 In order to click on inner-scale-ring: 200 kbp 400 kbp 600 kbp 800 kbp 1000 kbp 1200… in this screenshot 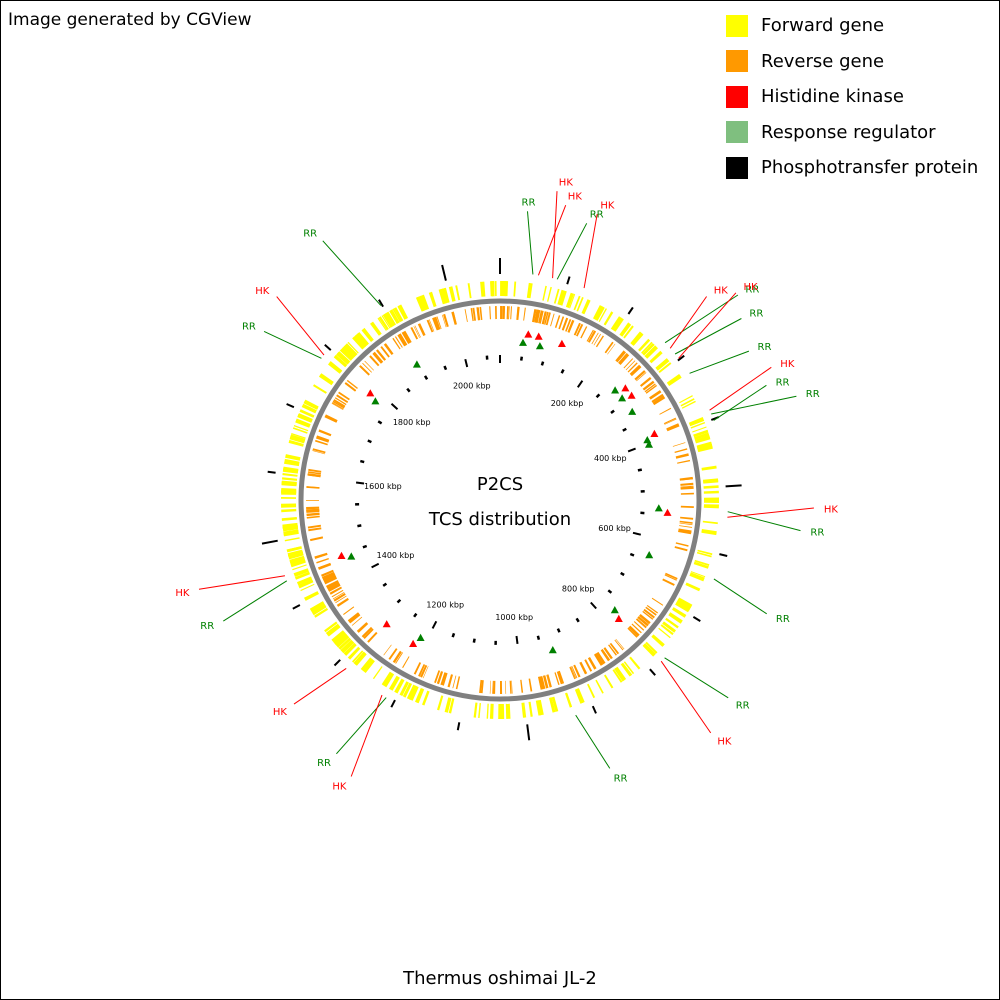, I will do `click(500, 500)`.